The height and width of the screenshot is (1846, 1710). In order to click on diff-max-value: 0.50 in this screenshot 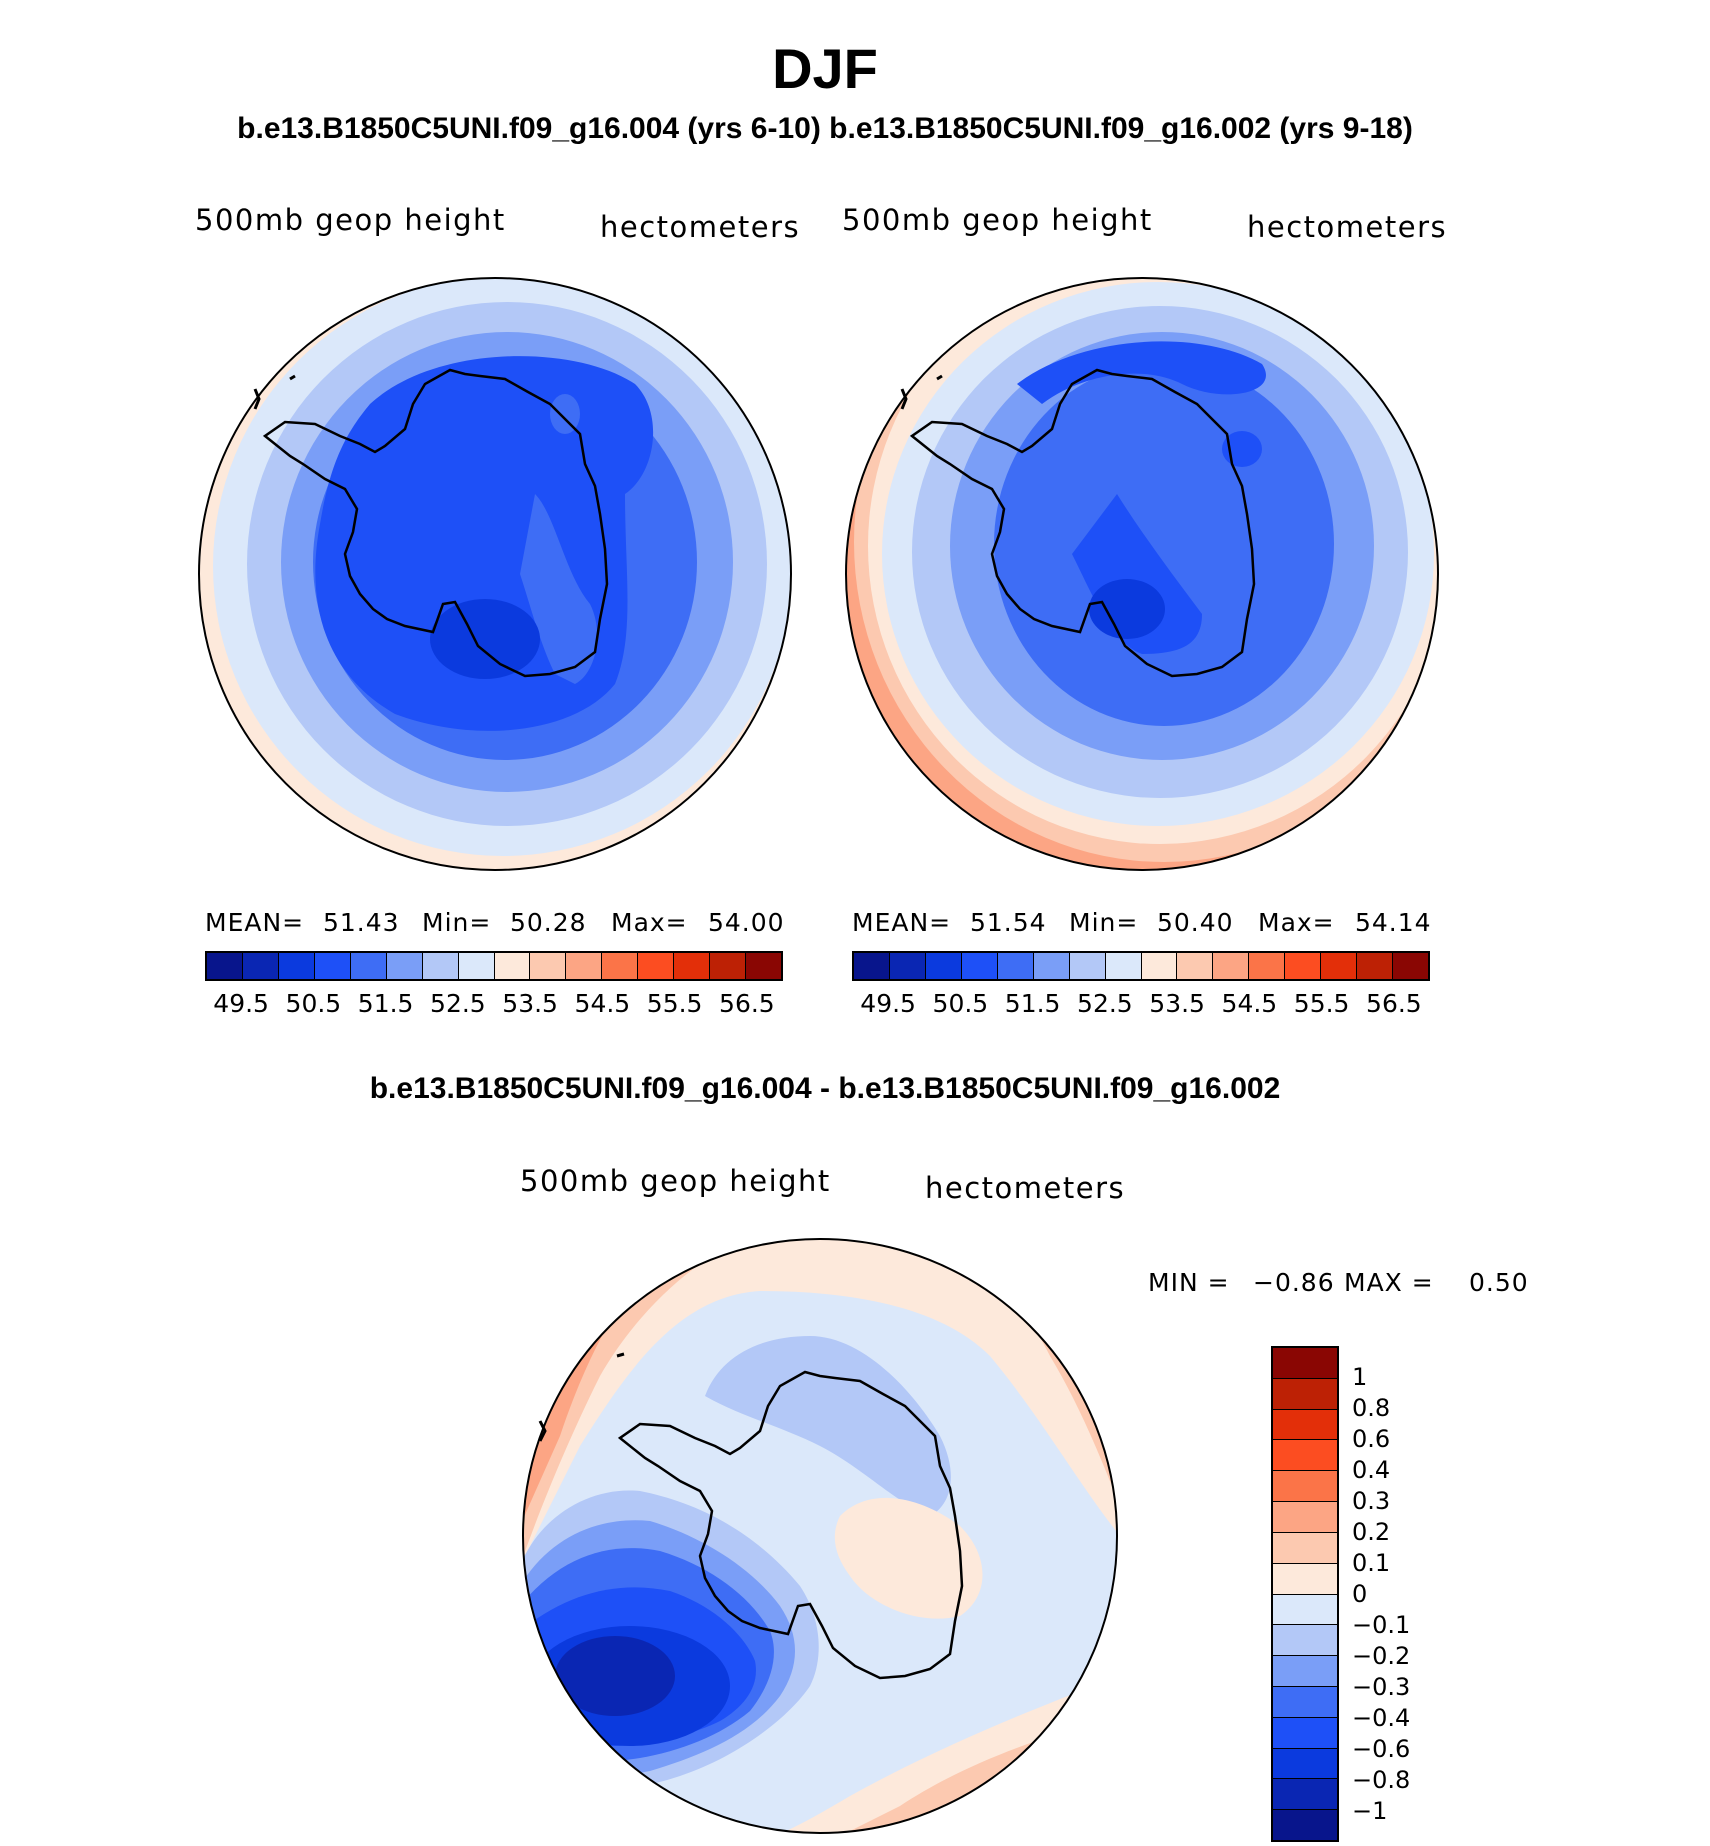, I will do `click(1499, 1282)`.